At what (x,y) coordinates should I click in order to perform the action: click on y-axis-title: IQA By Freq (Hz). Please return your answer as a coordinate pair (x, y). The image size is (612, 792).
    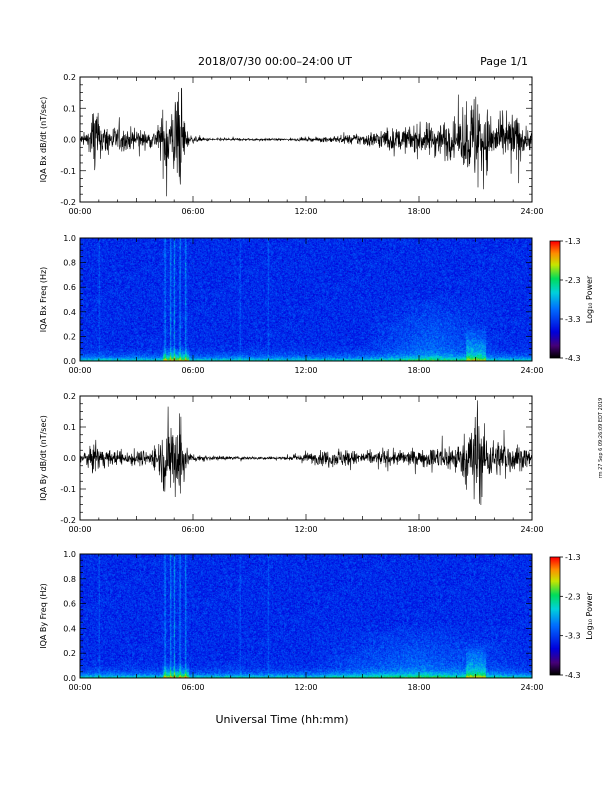
    Looking at the image, I should click on (43, 616).